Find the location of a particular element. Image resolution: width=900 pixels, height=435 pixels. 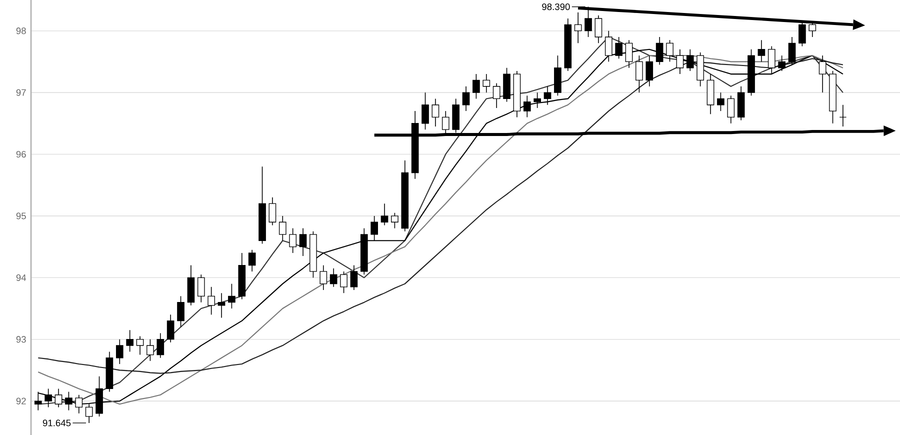

y-tick-label: 98 is located at coordinates (21, 31).